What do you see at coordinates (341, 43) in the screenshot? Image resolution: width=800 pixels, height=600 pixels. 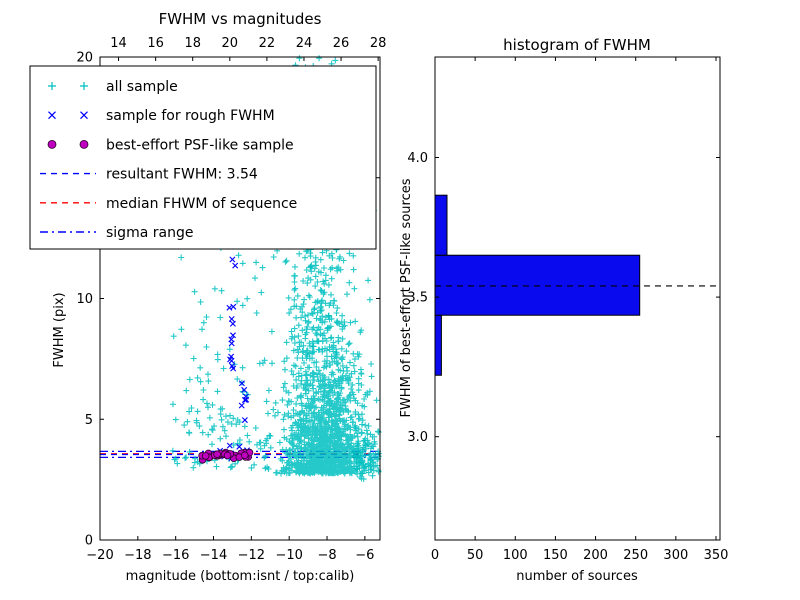 I see `x-tick-top-label: 26` at bounding box center [341, 43].